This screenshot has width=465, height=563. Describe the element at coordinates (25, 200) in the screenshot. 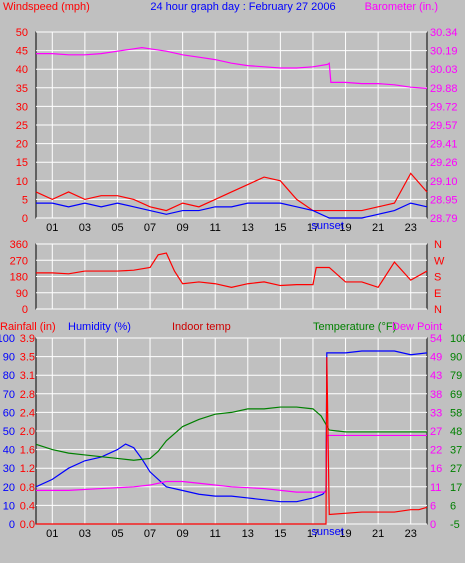

I see `windspeed-tick-label: 5` at that location.